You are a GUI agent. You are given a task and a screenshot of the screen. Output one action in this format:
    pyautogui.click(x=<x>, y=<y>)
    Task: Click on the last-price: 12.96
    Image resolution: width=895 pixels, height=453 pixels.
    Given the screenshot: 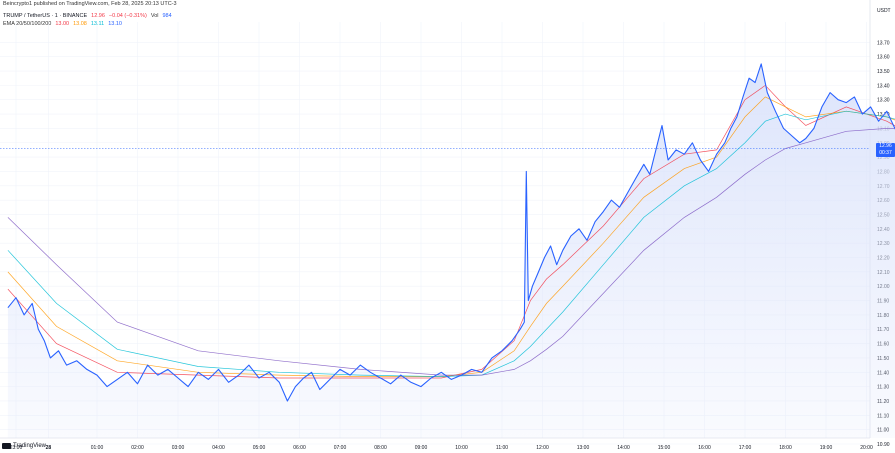 What is the action you would take?
    pyautogui.click(x=98, y=16)
    